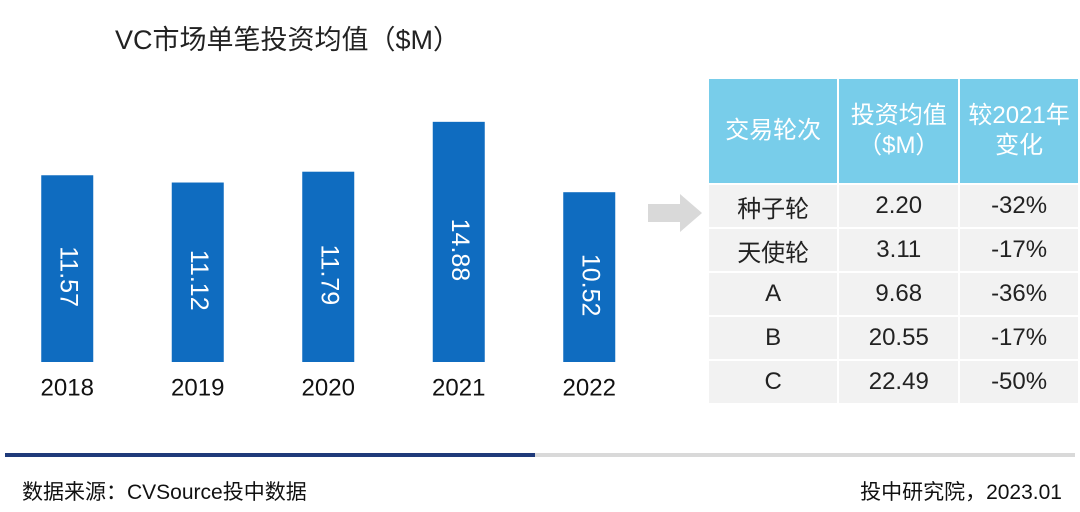 Image resolution: width=1080 pixels, height=512 pixels. Describe the element at coordinates (675, 213) in the screenshot. I see `arrow` at that location.